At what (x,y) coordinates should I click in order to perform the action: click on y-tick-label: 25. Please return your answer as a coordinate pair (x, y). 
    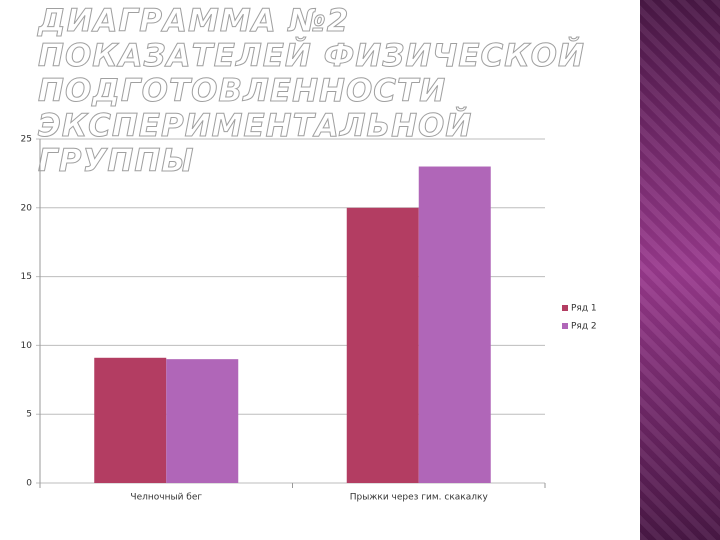
    Looking at the image, I should click on (26, 140).